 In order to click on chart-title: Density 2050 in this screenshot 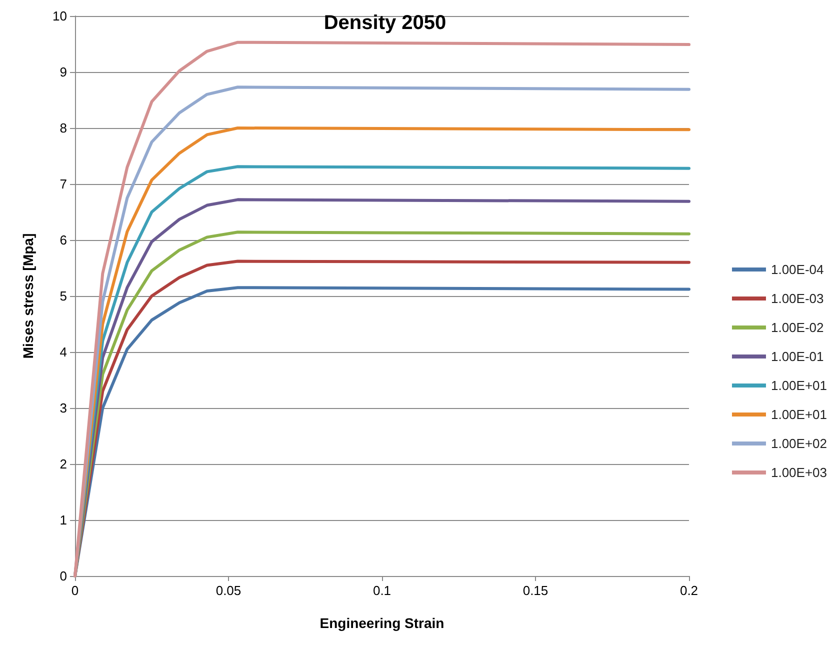, I will do `click(385, 23)`.